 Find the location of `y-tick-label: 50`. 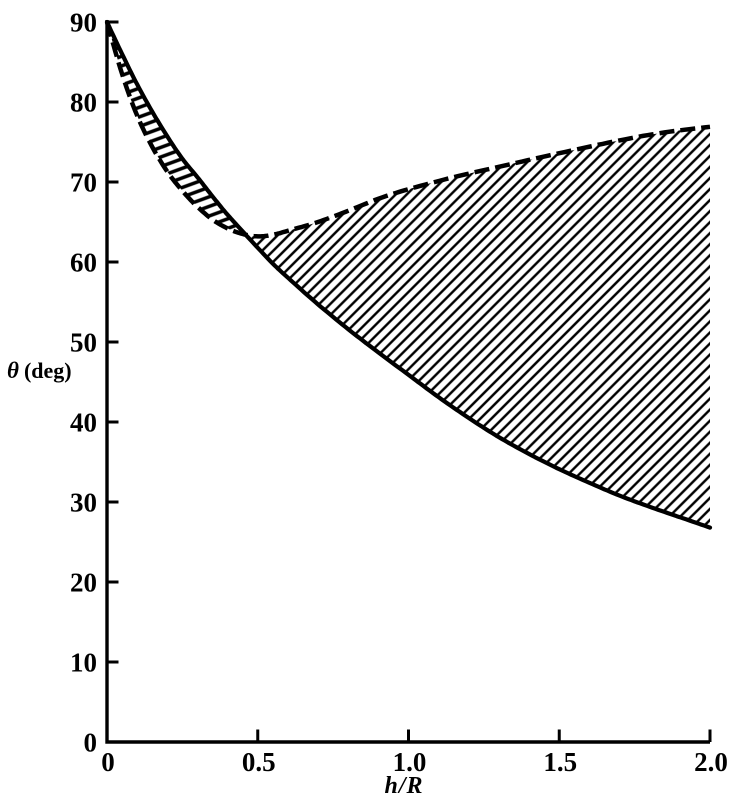

y-tick-label: 50 is located at coordinates (83, 343).